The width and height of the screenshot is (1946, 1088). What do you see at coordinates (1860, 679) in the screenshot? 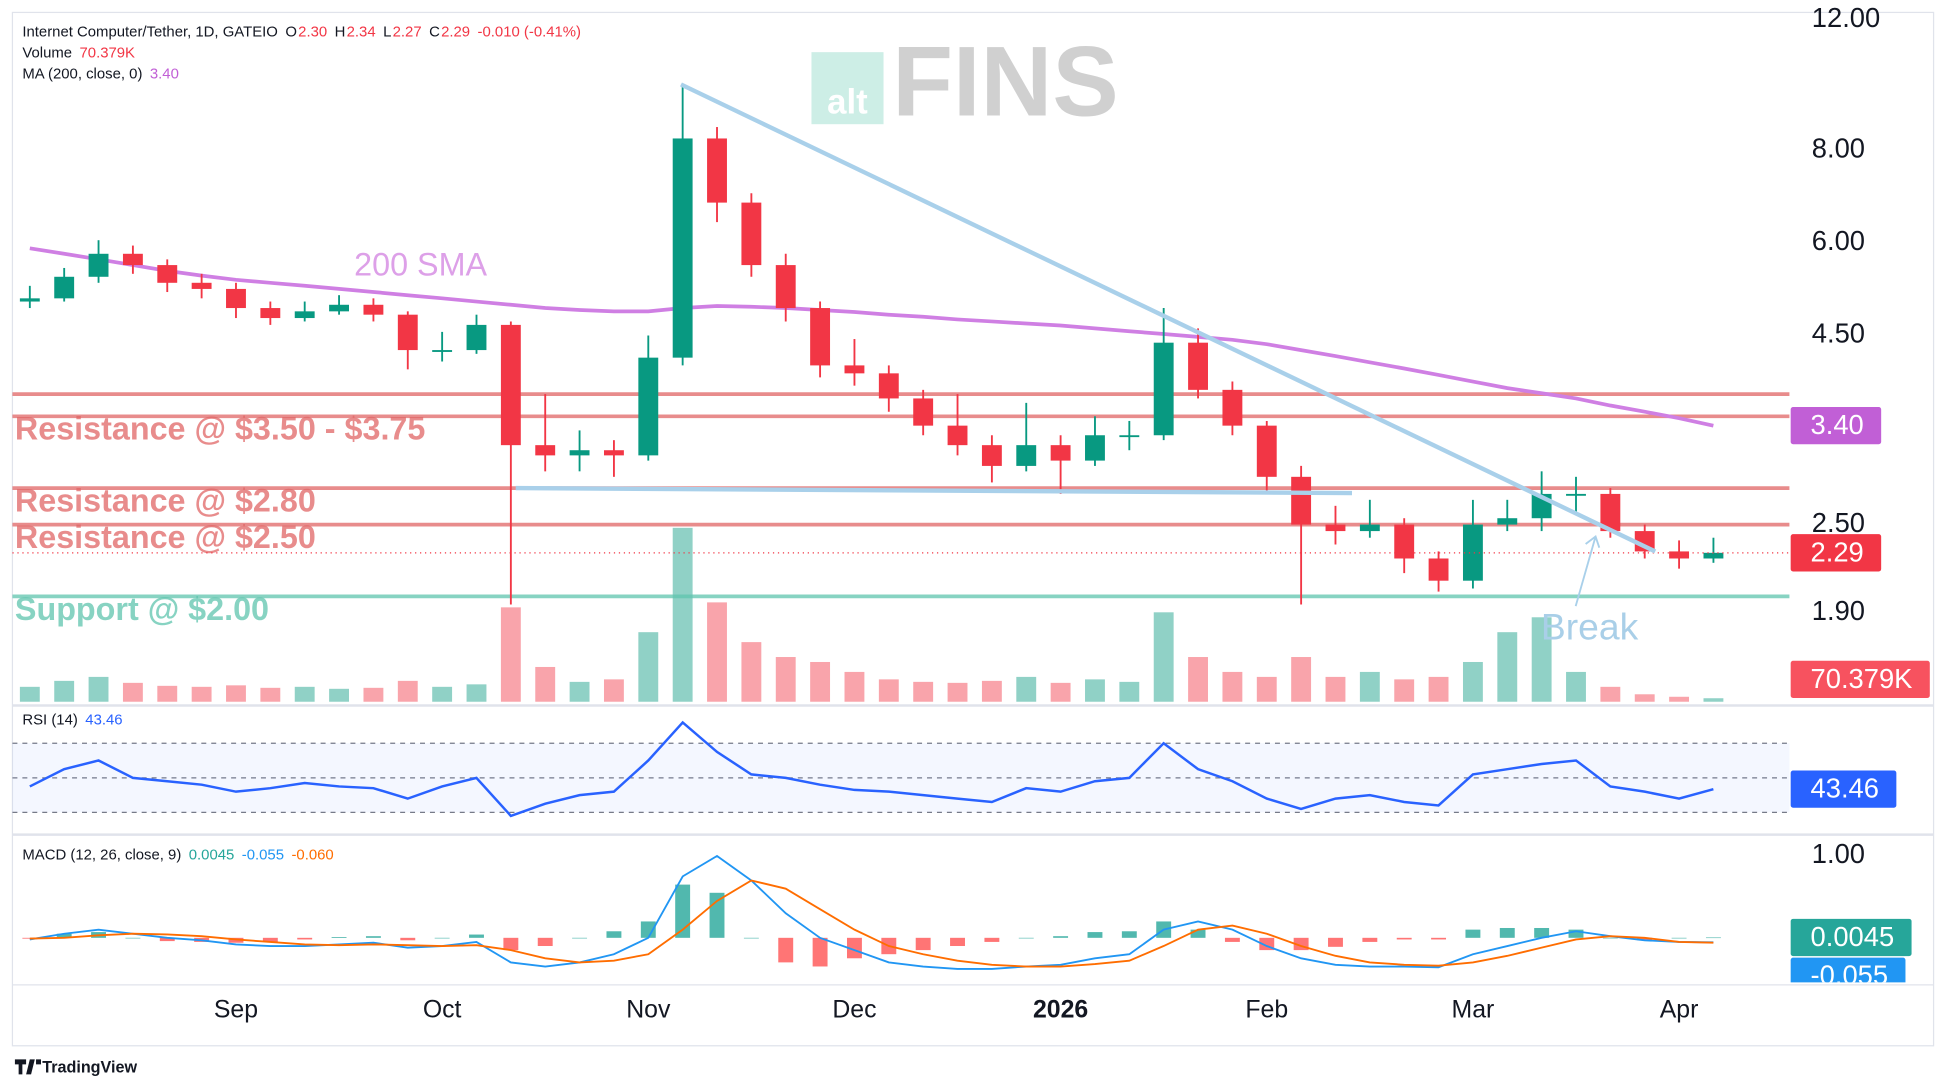
I see `price-tag: 70.379K` at bounding box center [1860, 679].